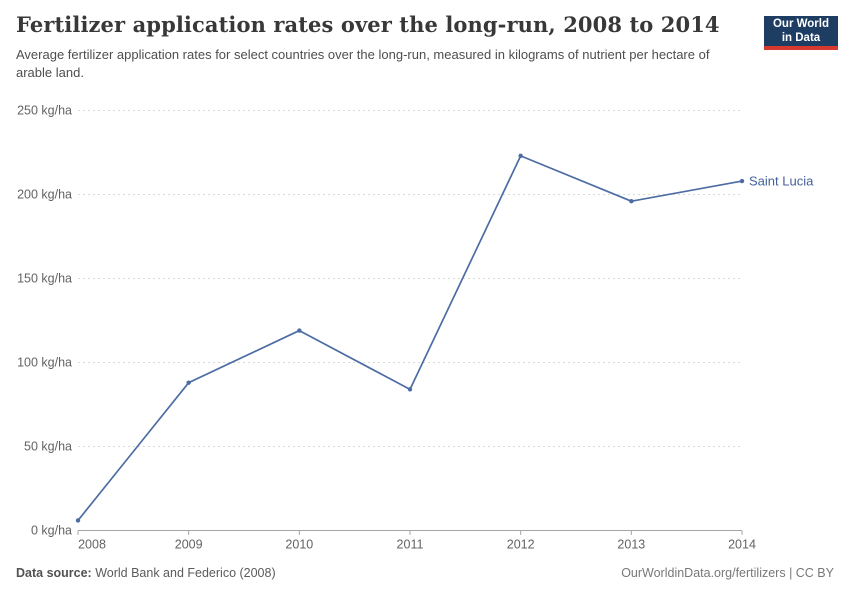  I want to click on owid-logo: Our World in Data, so click(801, 33).